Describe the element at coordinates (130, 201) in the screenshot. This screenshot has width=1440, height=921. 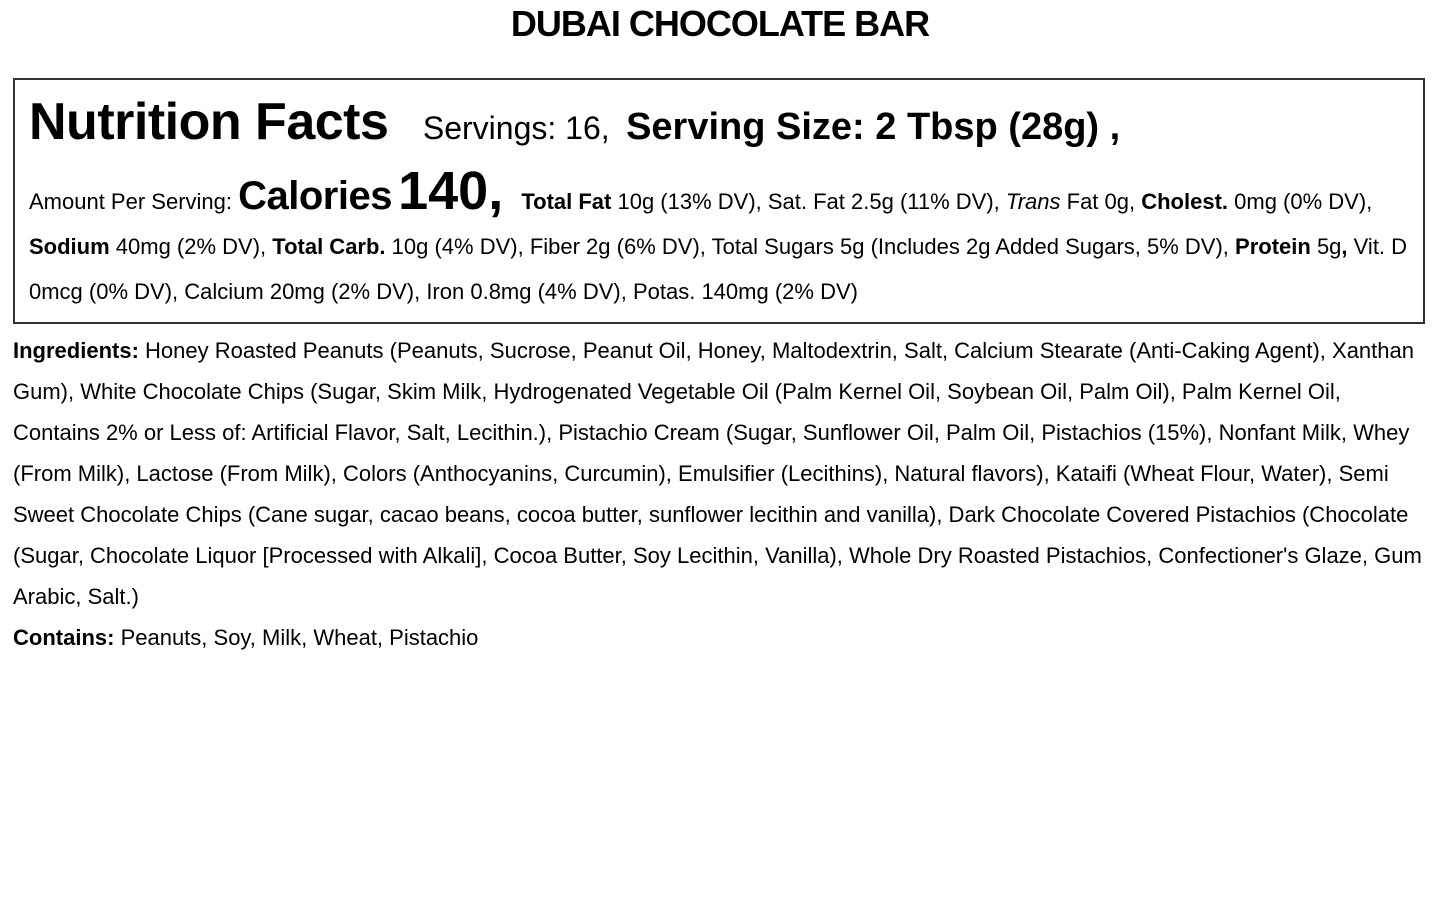
I see `amount-per-serving-label: Amount Per Serving:` at that location.